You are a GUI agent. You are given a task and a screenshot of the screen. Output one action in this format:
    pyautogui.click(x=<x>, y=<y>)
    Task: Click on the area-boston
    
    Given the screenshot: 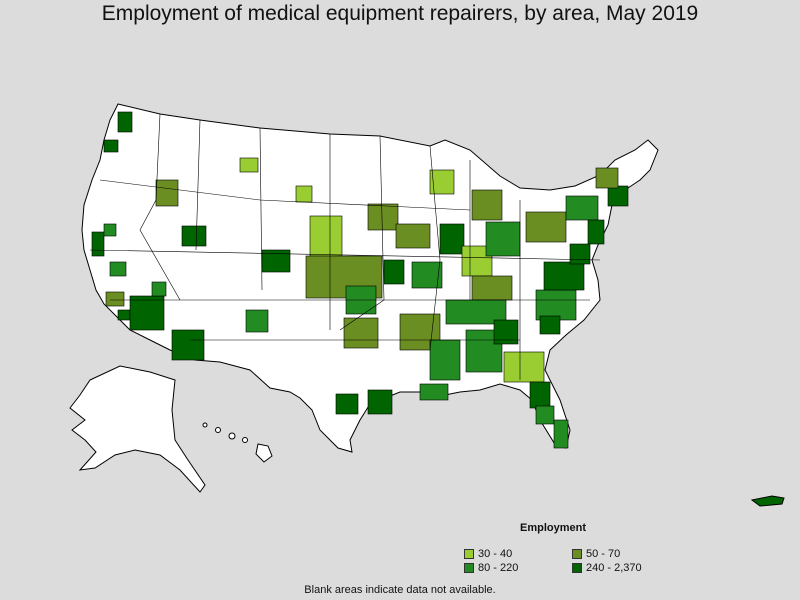 What is the action you would take?
    pyautogui.click(x=618, y=196)
    